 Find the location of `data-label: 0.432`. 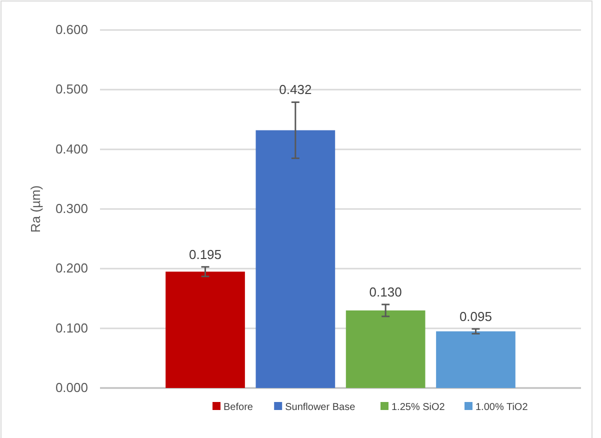

data-label: 0.432 is located at coordinates (295, 90).